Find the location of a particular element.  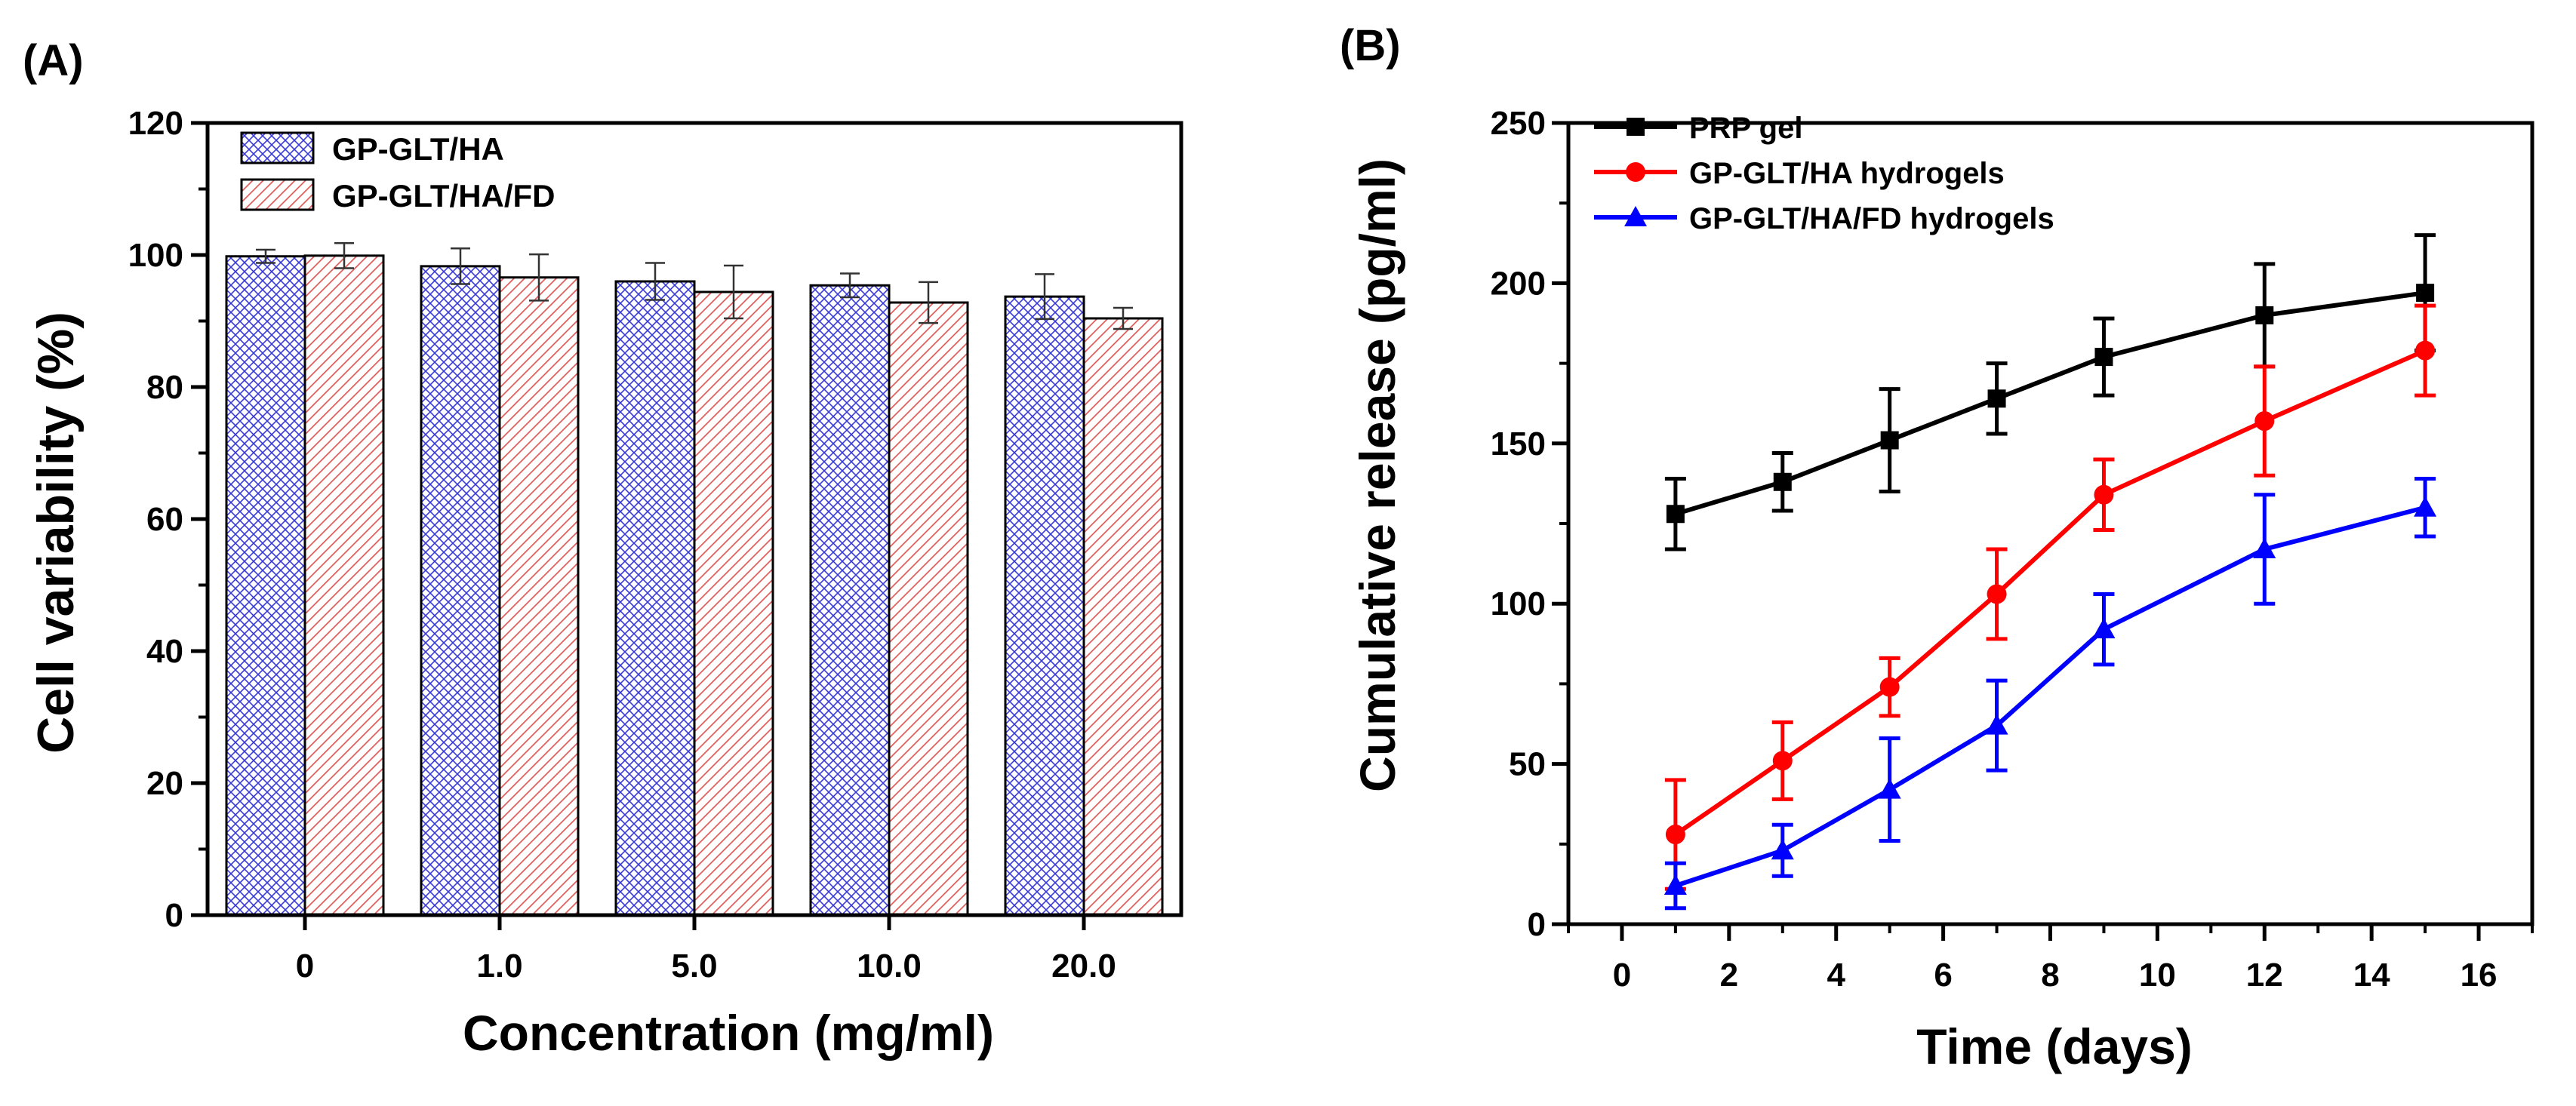

legend-swatch-gp-glt-ha-fd is located at coordinates (277, 194).